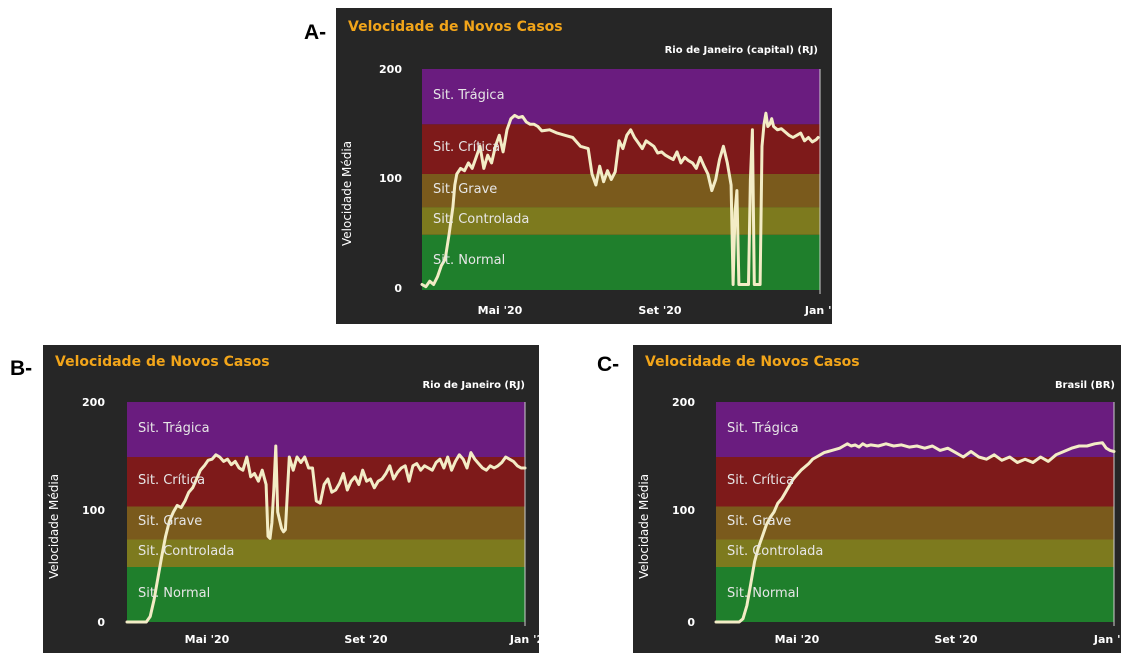 Image resolution: width=1121 pixels, height=653 pixels. I want to click on panel-label-c: C-, so click(608, 364).